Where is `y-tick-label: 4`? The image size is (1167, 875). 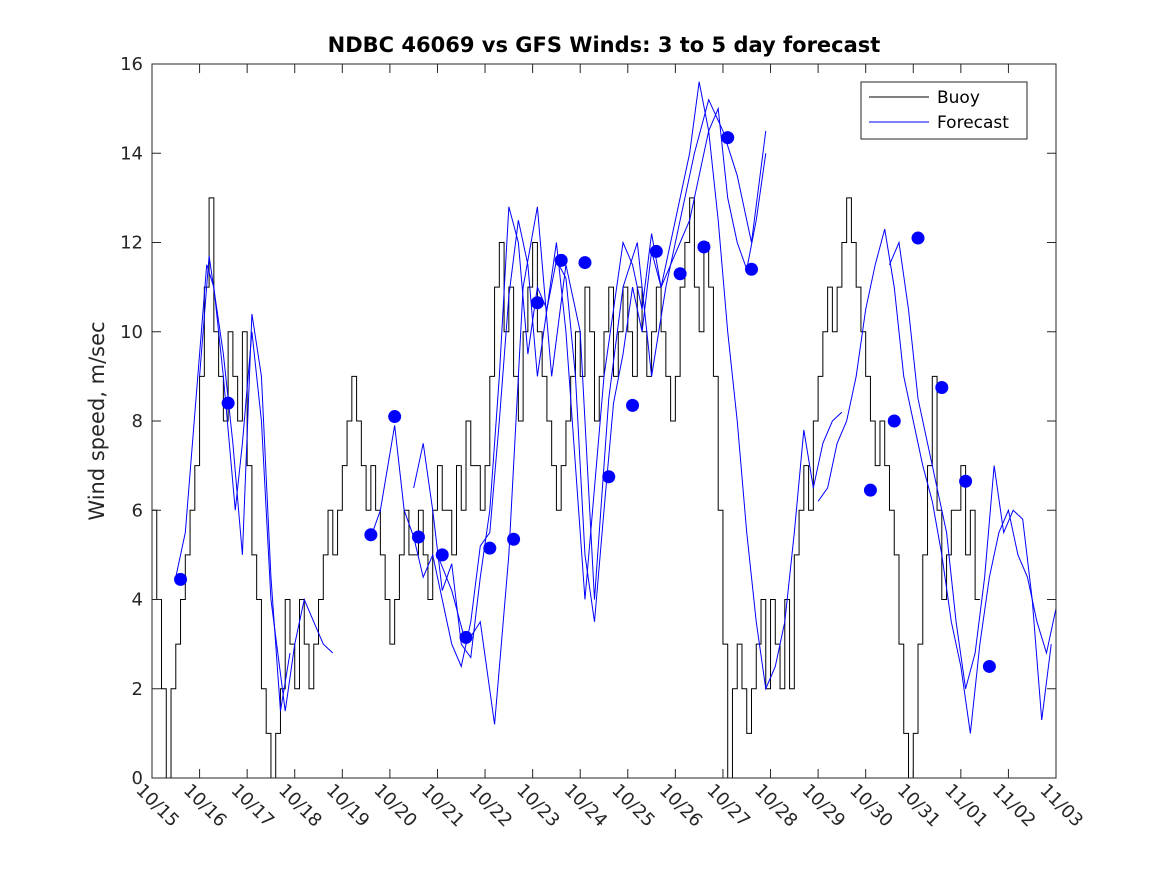 y-tick-label: 4 is located at coordinates (137, 600).